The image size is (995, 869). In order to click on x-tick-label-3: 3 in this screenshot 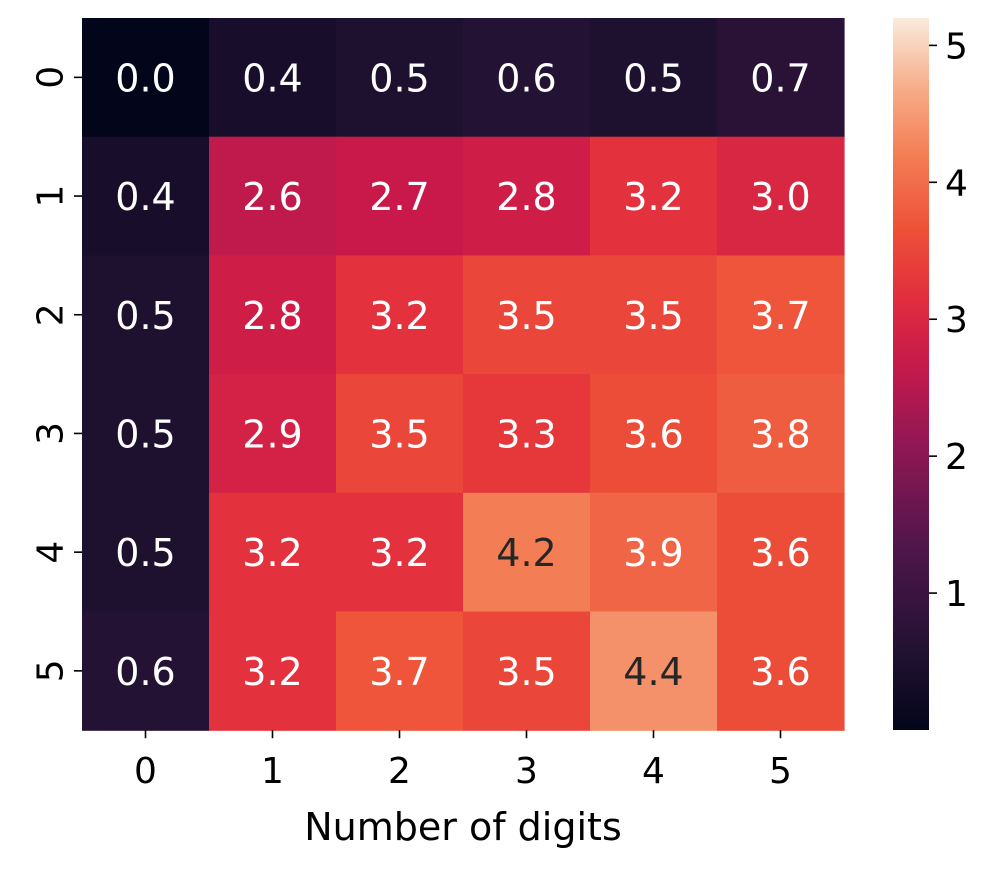, I will do `click(526, 771)`.